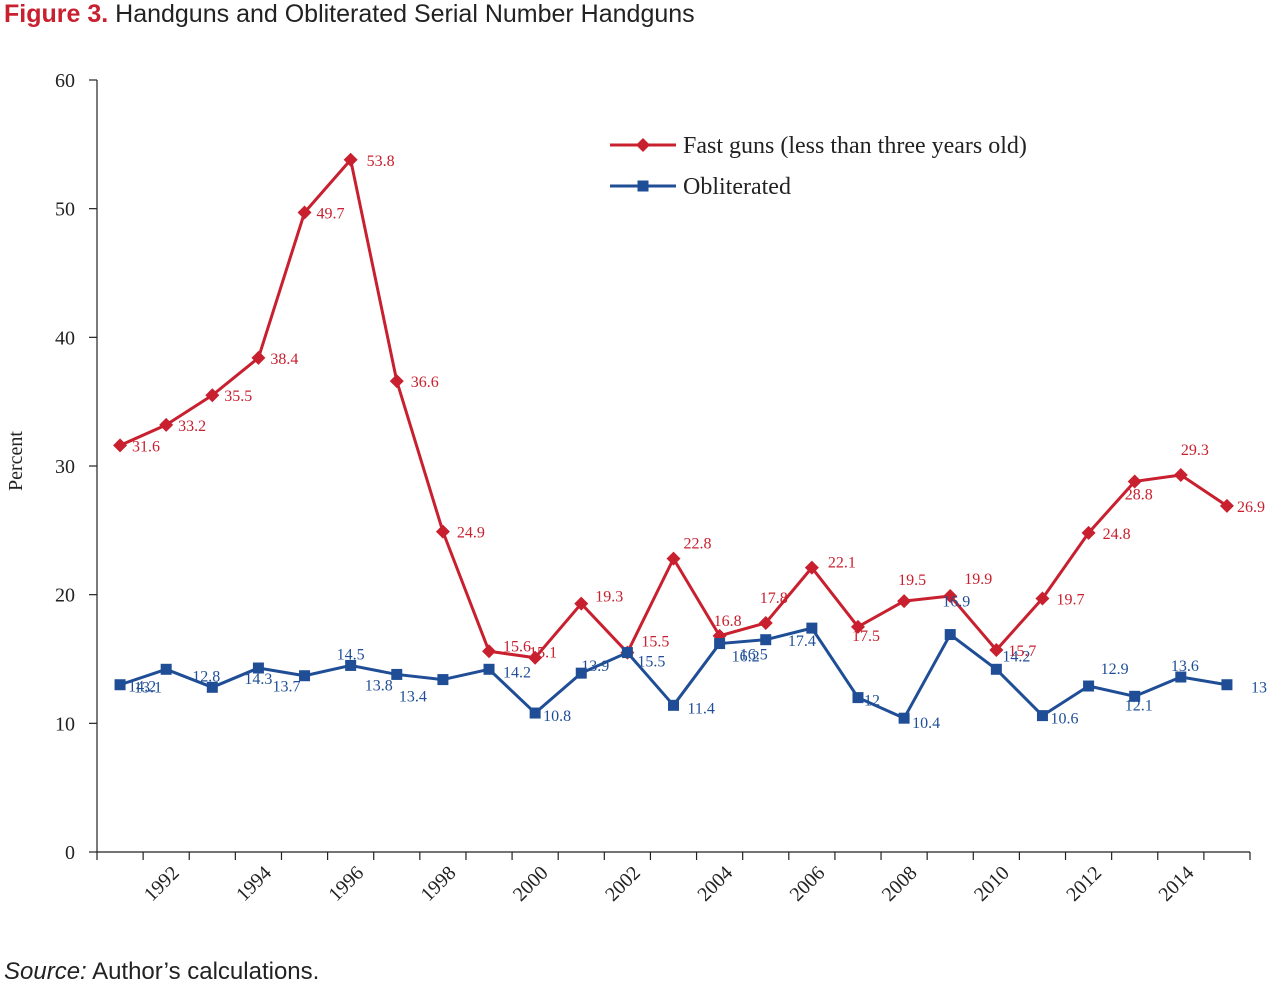 The image size is (1280, 988). What do you see at coordinates (331, 214) in the screenshot?
I see `data-label: 49.7` at bounding box center [331, 214].